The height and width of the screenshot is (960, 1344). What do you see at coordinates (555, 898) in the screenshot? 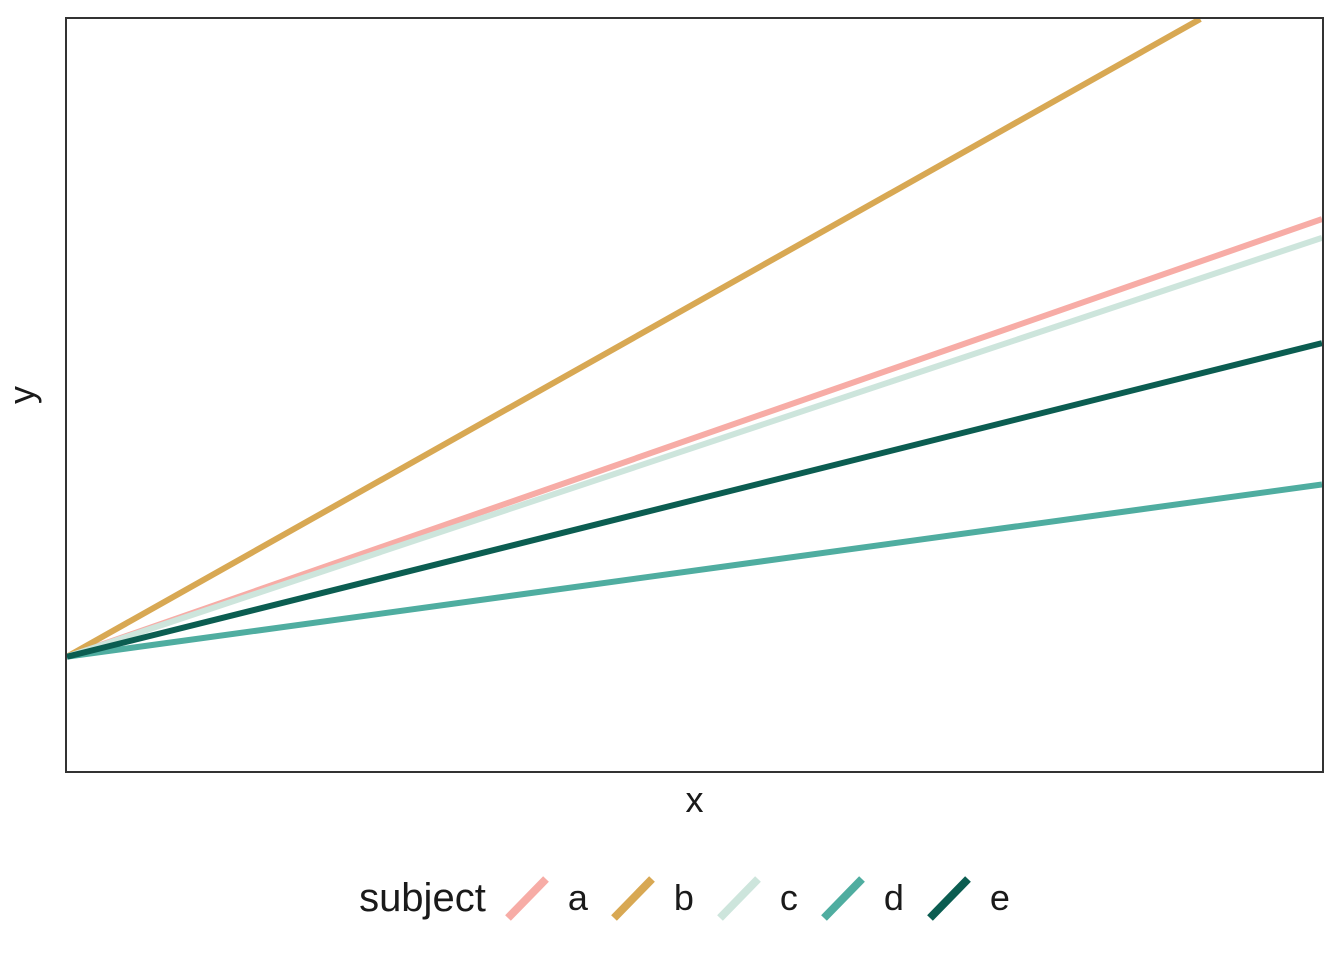
I see `legend-item-a: a` at bounding box center [555, 898].